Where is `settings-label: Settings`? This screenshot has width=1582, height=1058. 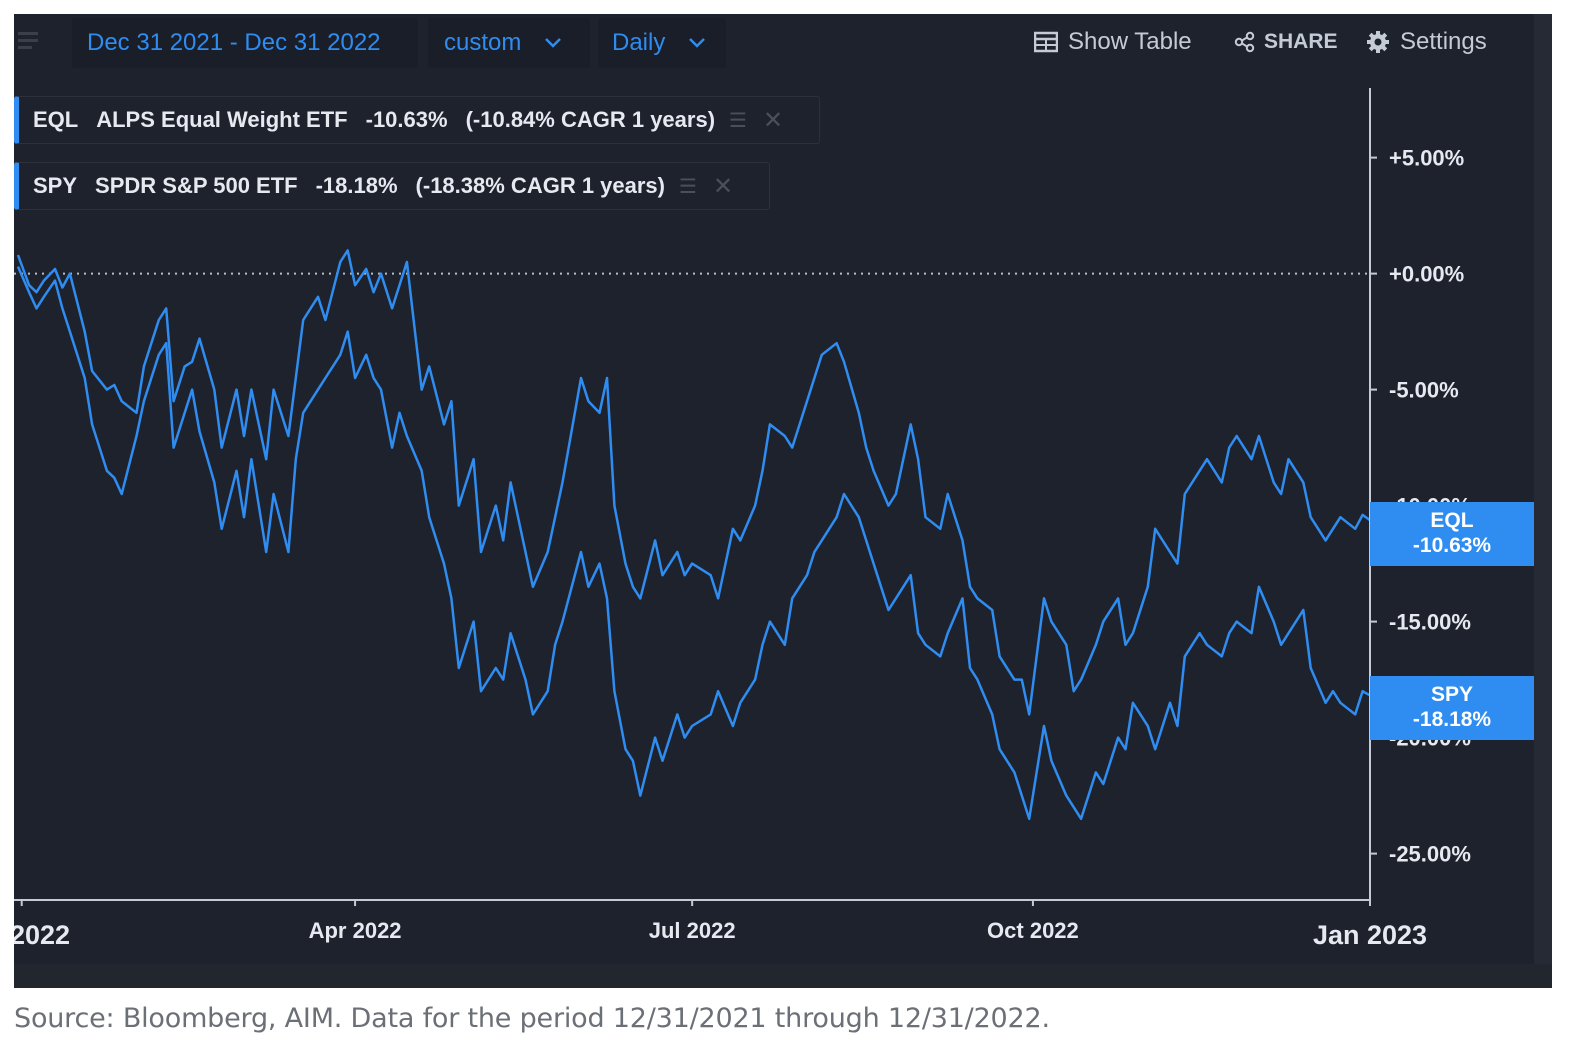
settings-label: Settings is located at coordinates (1443, 41).